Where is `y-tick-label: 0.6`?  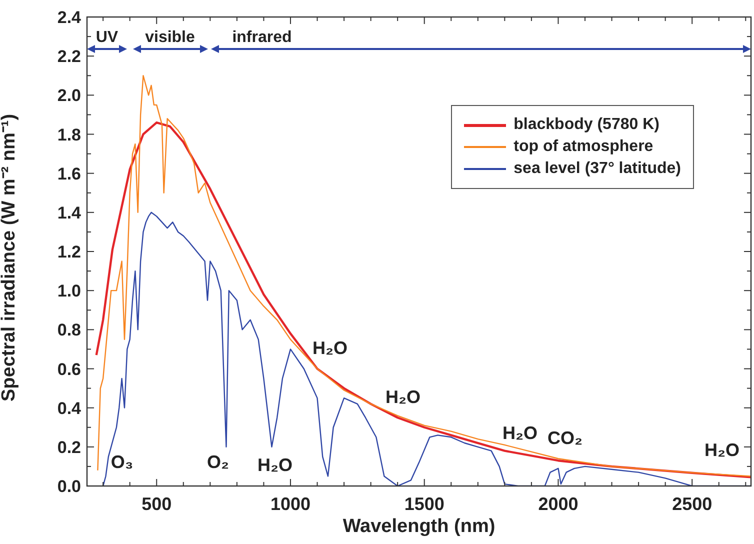 y-tick-label: 0.6 is located at coordinates (69, 369).